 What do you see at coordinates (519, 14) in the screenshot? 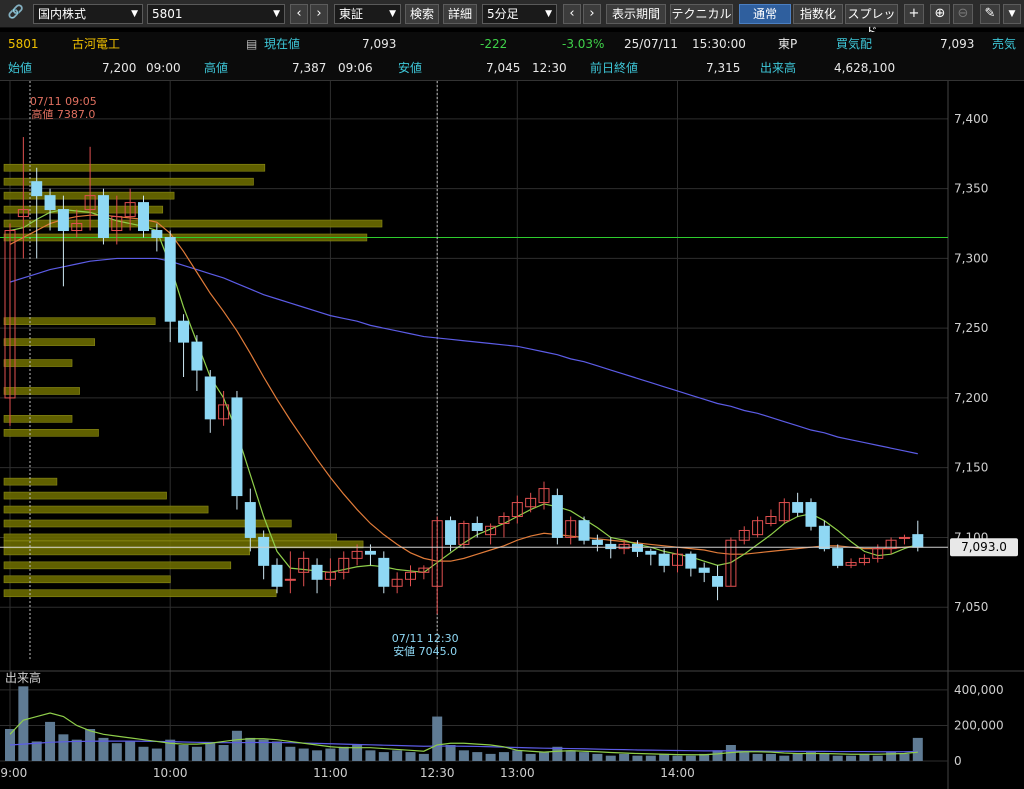
I see `interval-select: 5分足 ▼` at bounding box center [519, 14].